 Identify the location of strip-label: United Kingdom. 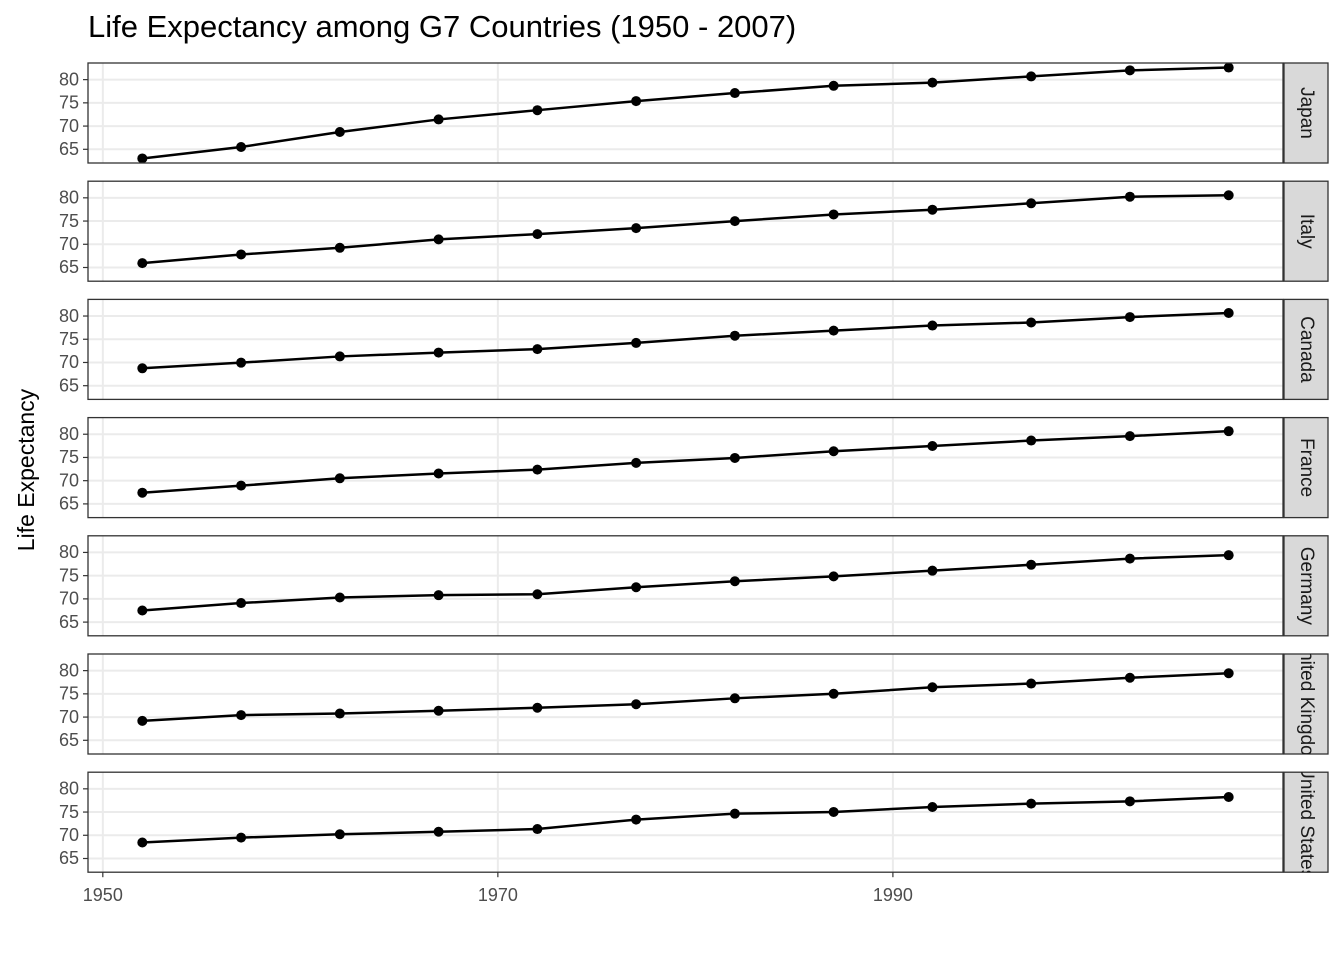
(1306, 703).